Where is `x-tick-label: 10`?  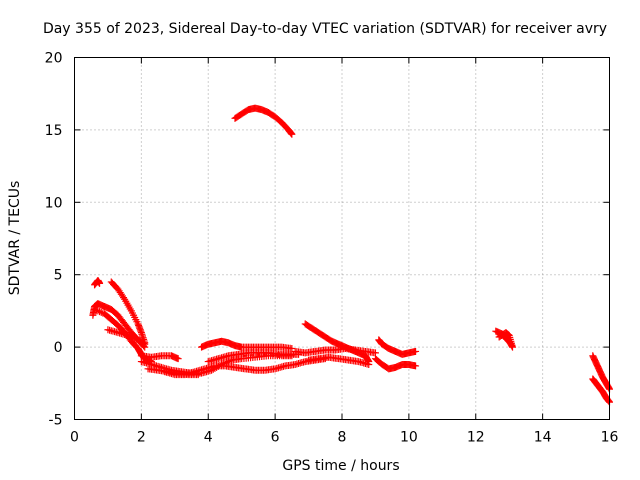
x-tick-label: 10 is located at coordinates (409, 438).